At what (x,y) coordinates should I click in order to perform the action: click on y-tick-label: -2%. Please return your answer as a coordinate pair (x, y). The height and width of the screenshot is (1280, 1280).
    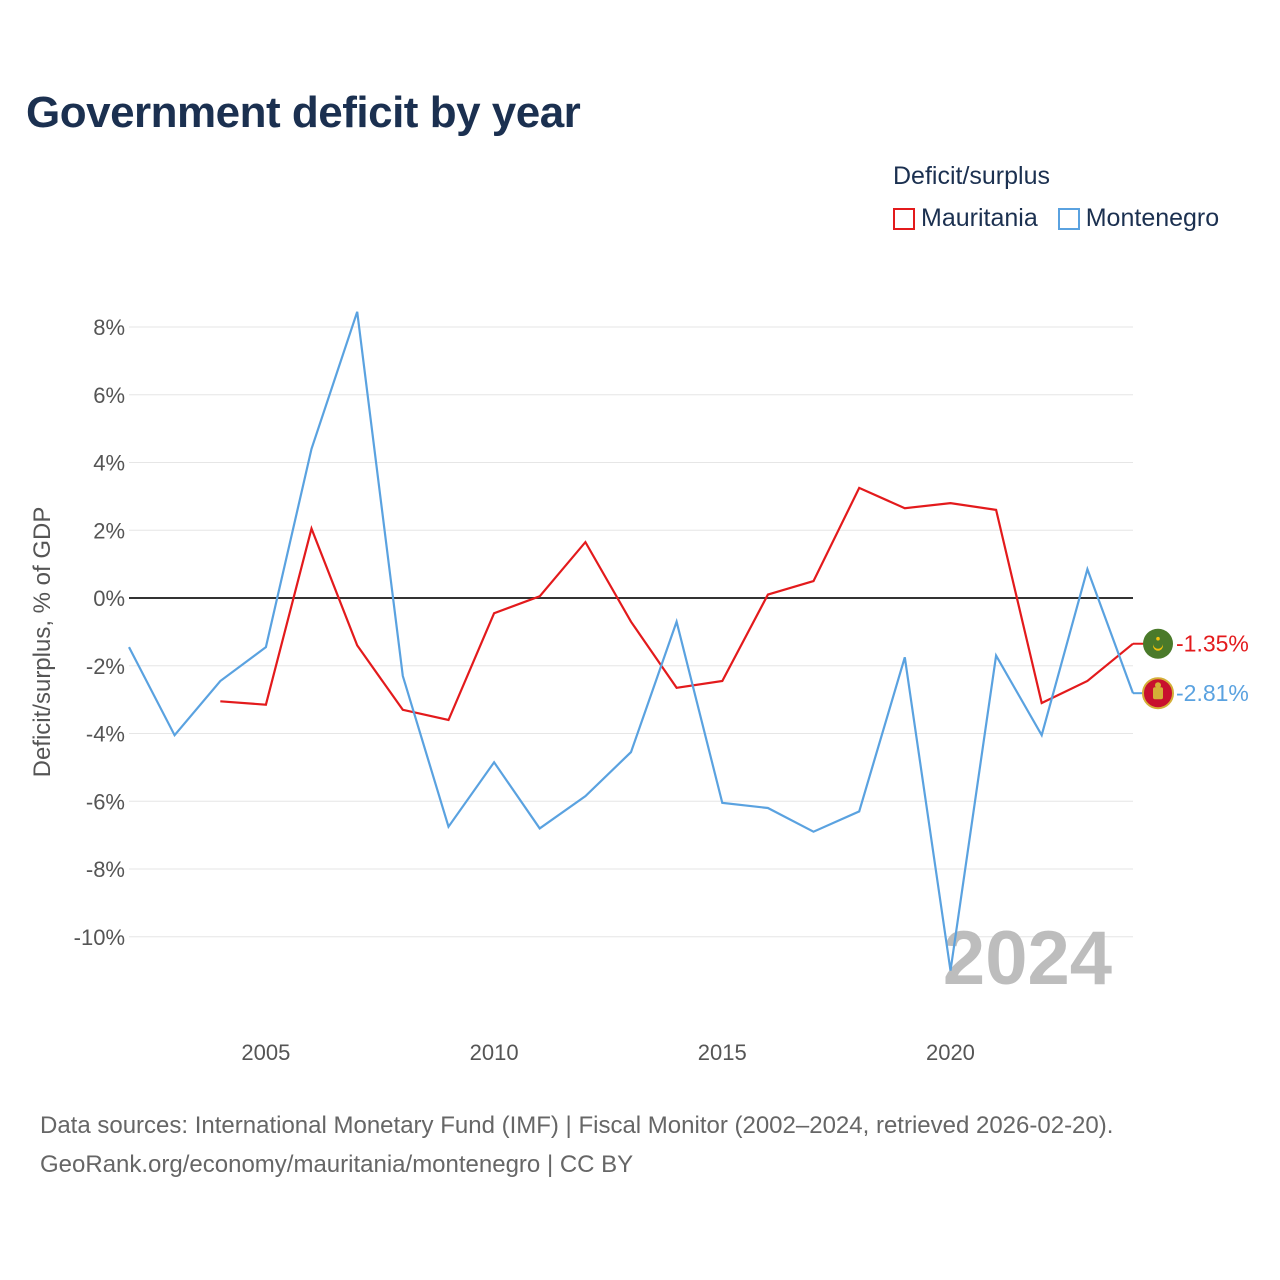
    Looking at the image, I should click on (105, 666).